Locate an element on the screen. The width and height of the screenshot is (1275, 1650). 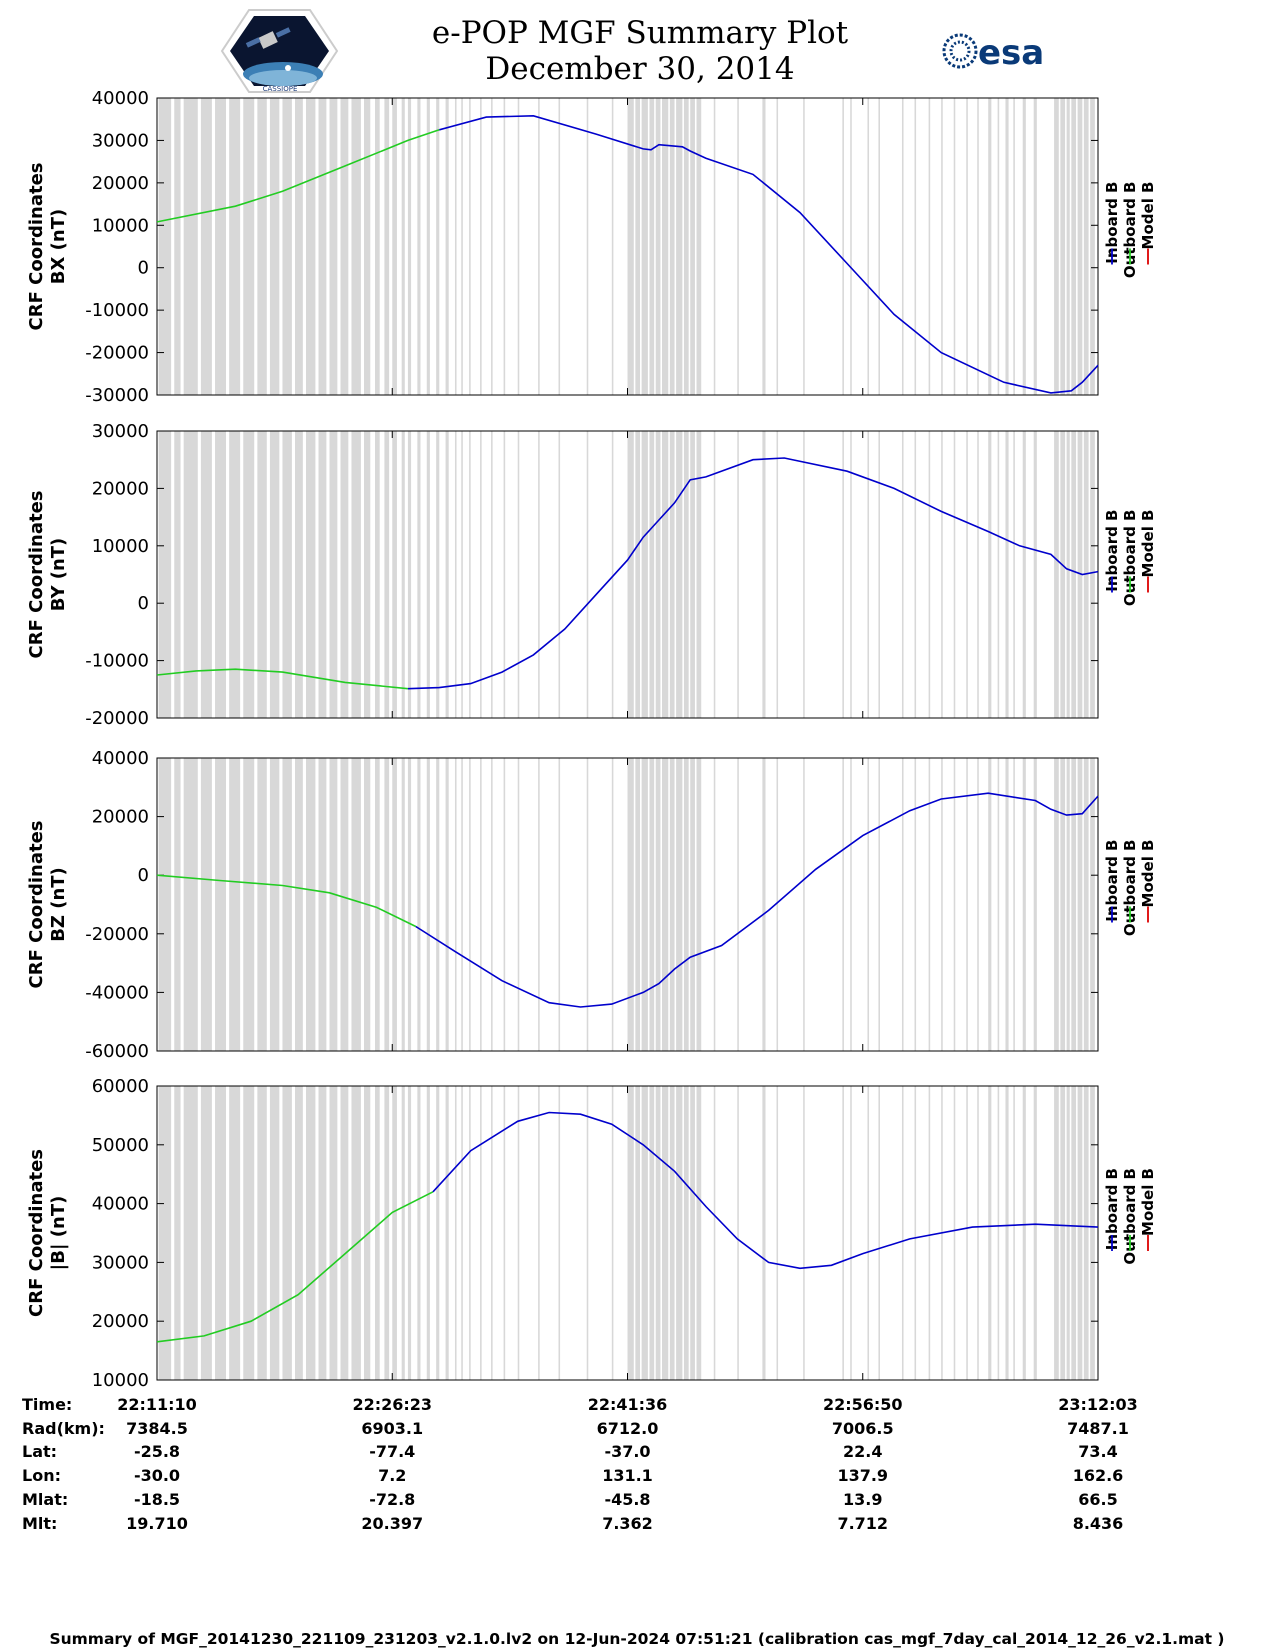
y-tick-label: 50000 is located at coordinates (120, 1145).